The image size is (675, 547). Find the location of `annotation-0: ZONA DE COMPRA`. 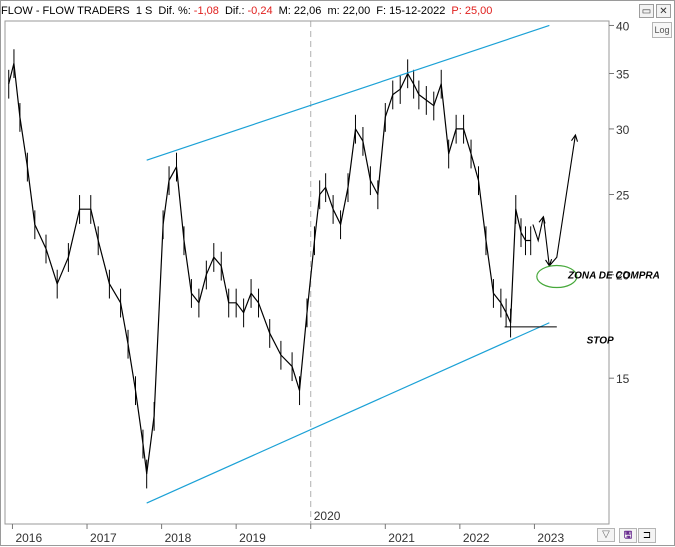

annotation-0: ZONA DE COMPRA is located at coordinates (613, 276).